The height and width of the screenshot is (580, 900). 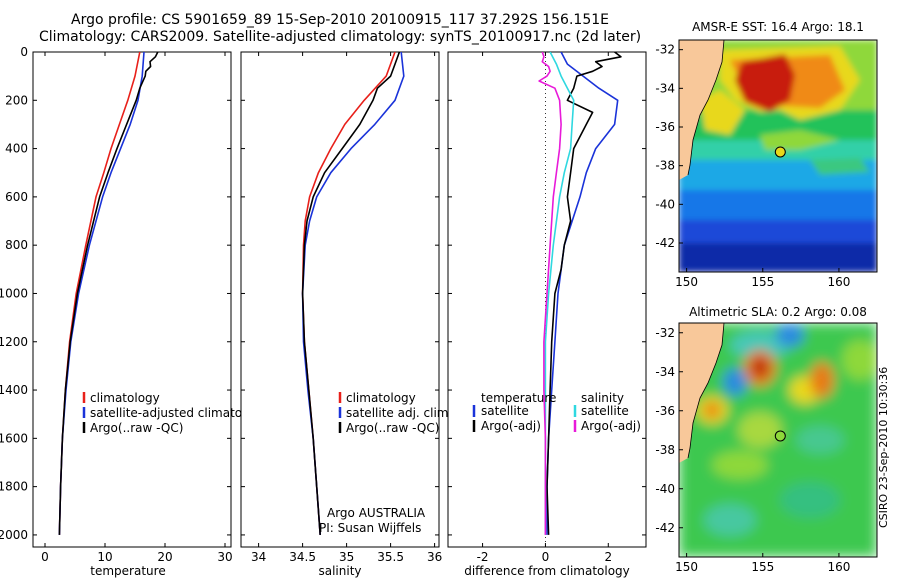 I want to click on x-tick-label: 36, so click(x=434, y=557).